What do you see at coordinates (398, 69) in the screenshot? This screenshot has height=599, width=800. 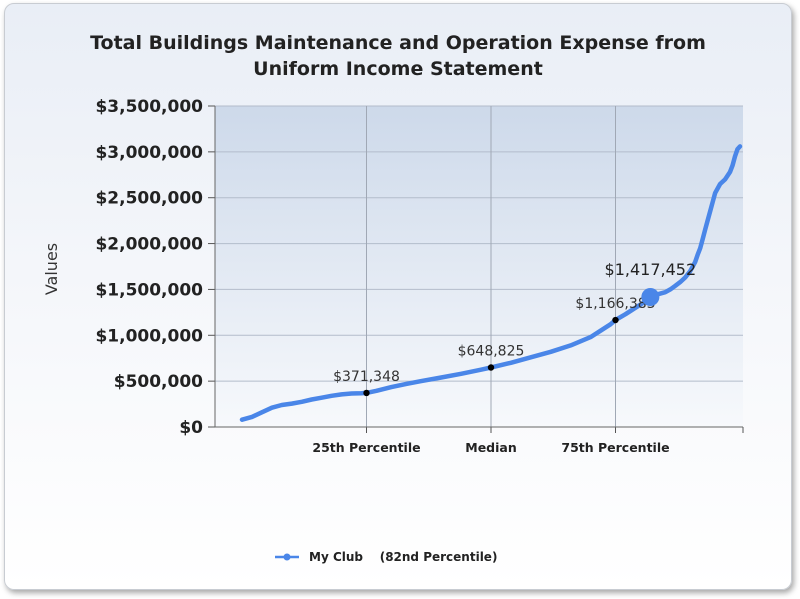 I see `chart-title-line-2: Uniform Income Statement` at bounding box center [398, 69].